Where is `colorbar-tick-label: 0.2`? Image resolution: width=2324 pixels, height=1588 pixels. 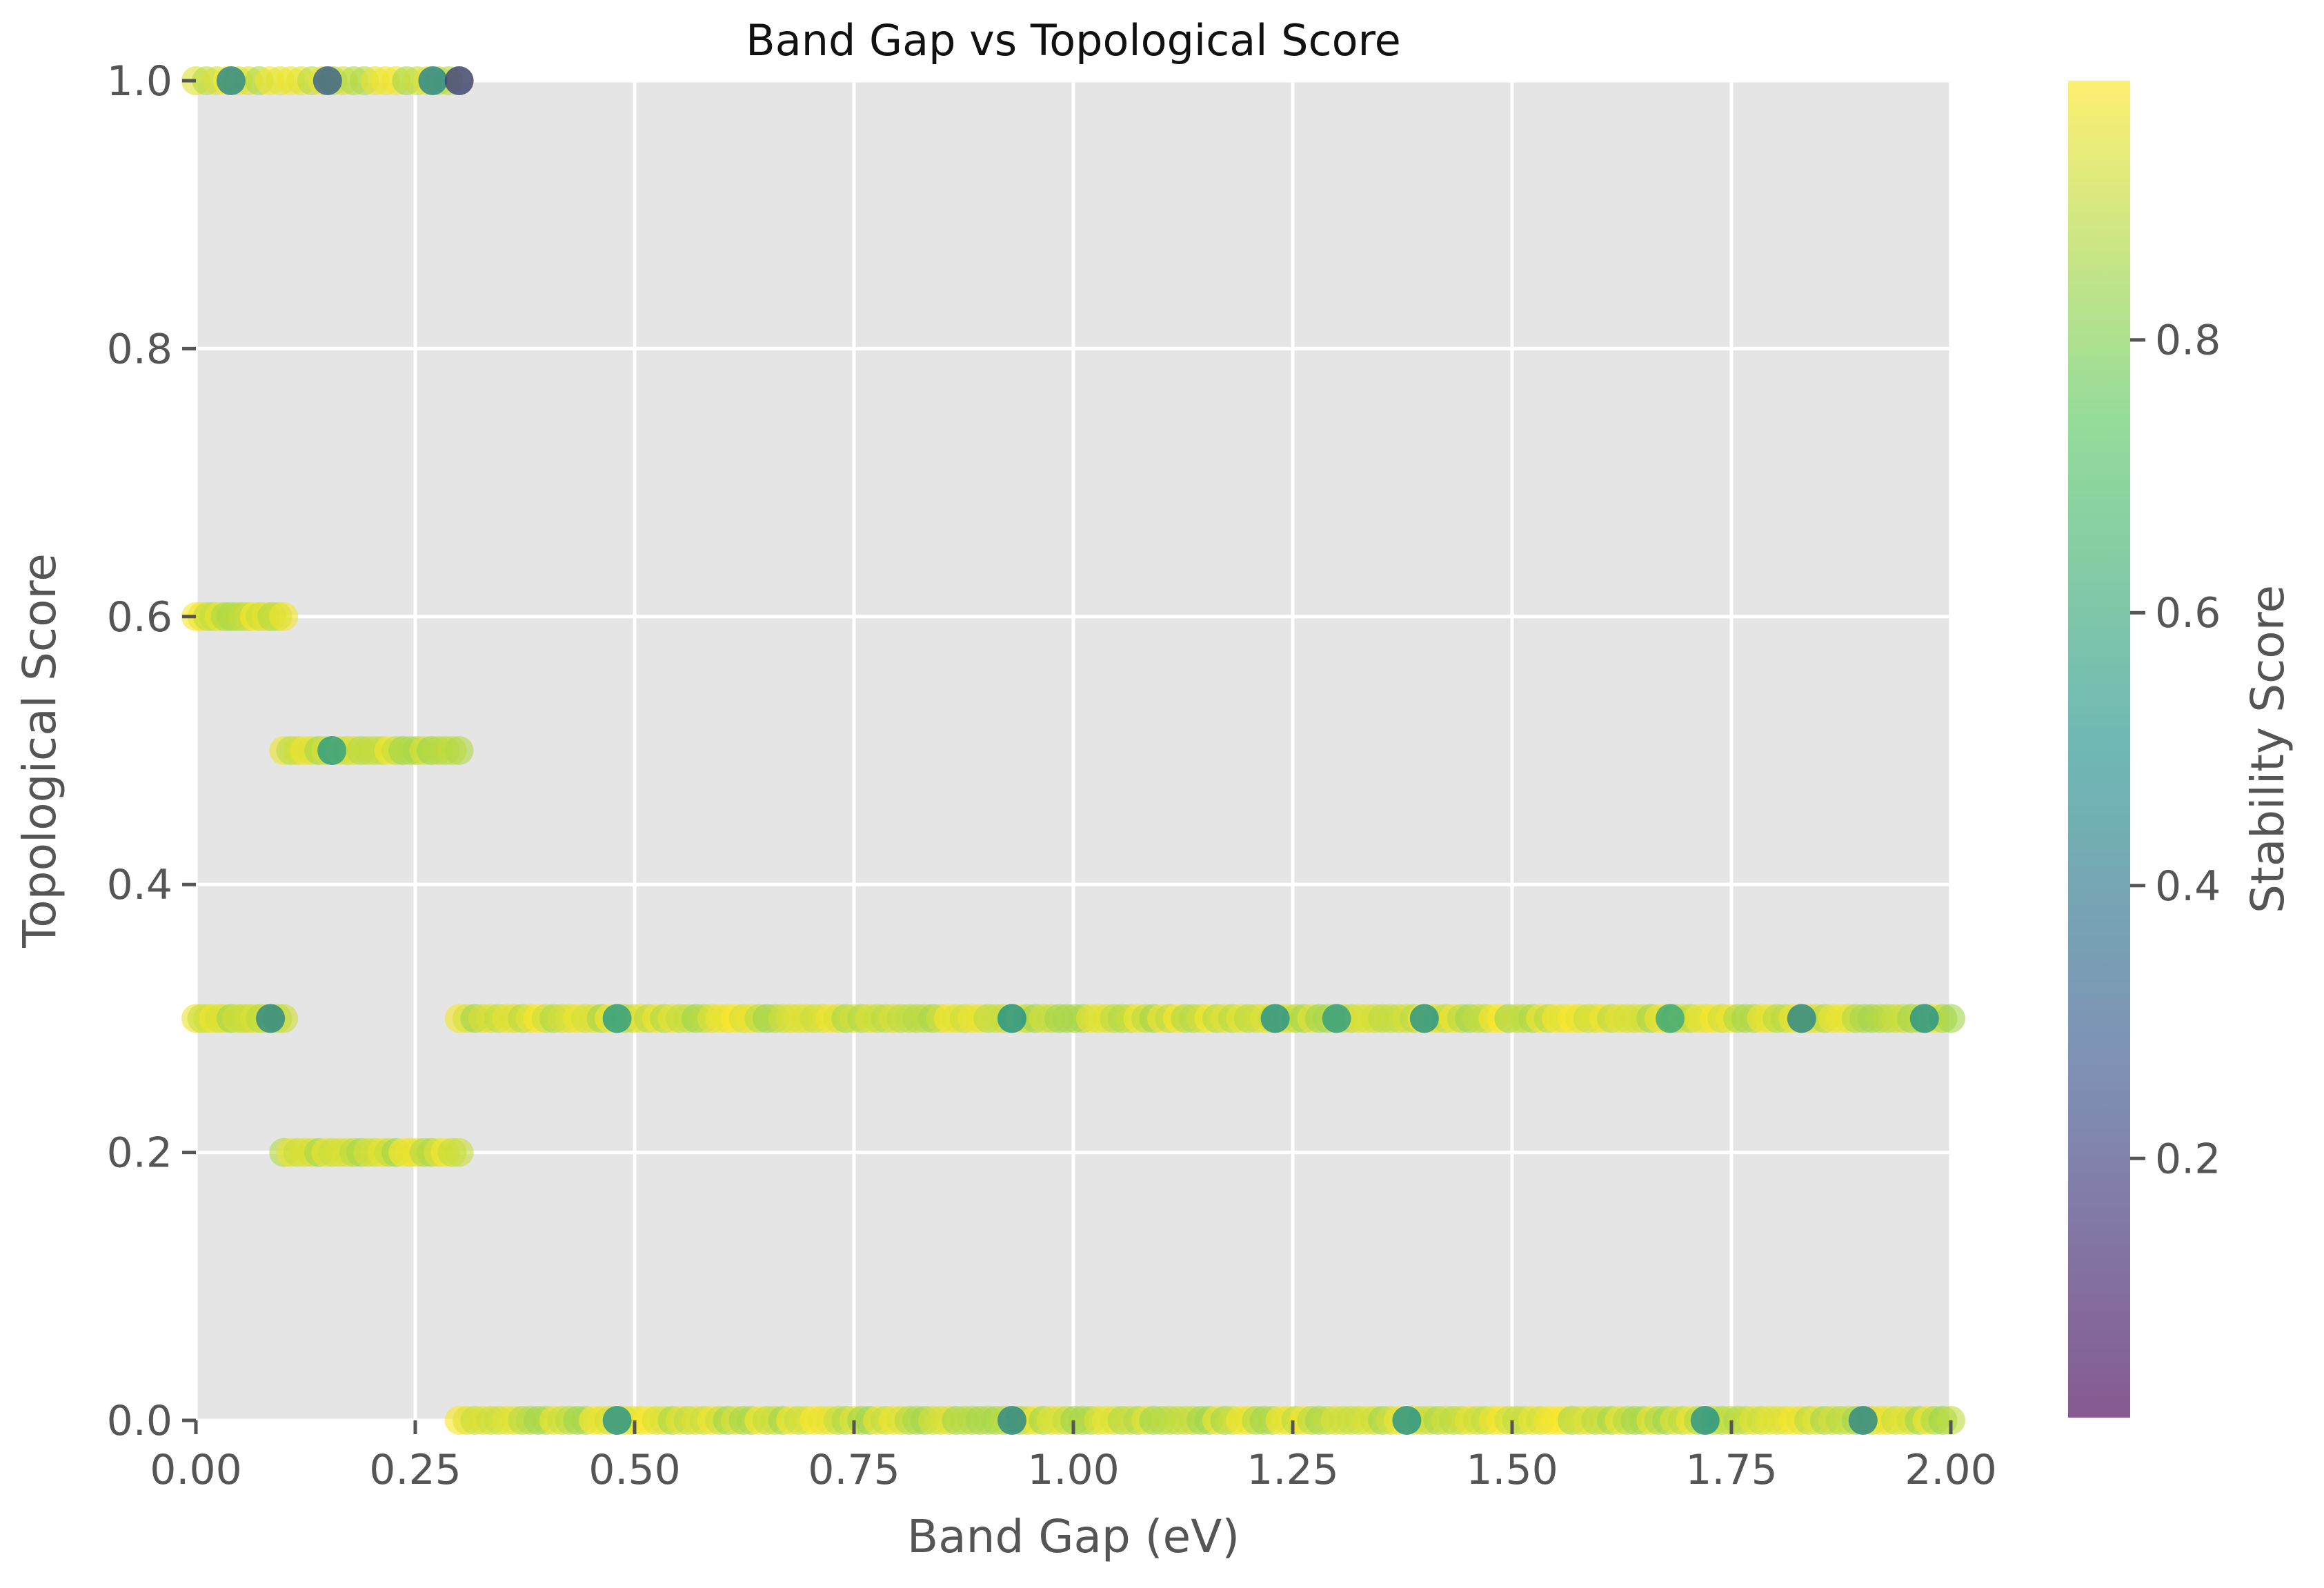
colorbar-tick-label: 0.2 is located at coordinates (2188, 1159).